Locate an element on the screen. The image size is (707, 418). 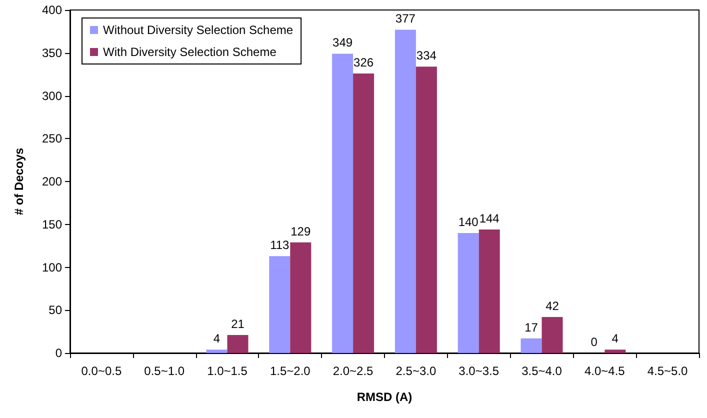
x-tick-label: 1.5~2.0 is located at coordinates (290, 371).